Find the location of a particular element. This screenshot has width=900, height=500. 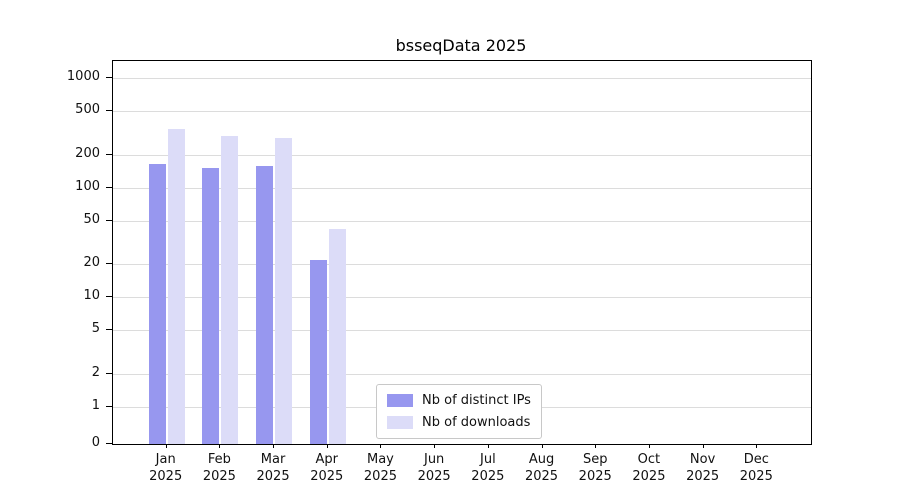

x-tick-month: Apr is located at coordinates (327, 459).